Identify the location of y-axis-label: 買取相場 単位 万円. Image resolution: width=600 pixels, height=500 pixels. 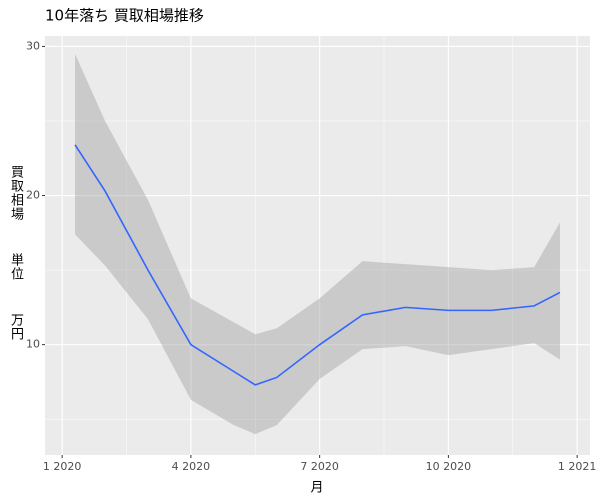
(15, 253).